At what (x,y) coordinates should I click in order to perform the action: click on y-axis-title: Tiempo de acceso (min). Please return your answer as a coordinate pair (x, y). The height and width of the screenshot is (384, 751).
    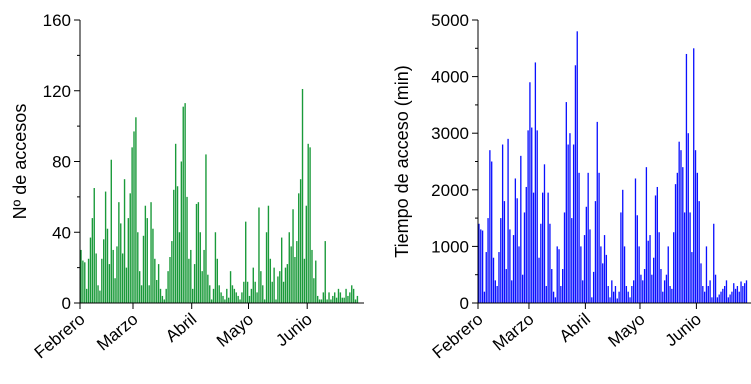
    Looking at the image, I should click on (402, 161).